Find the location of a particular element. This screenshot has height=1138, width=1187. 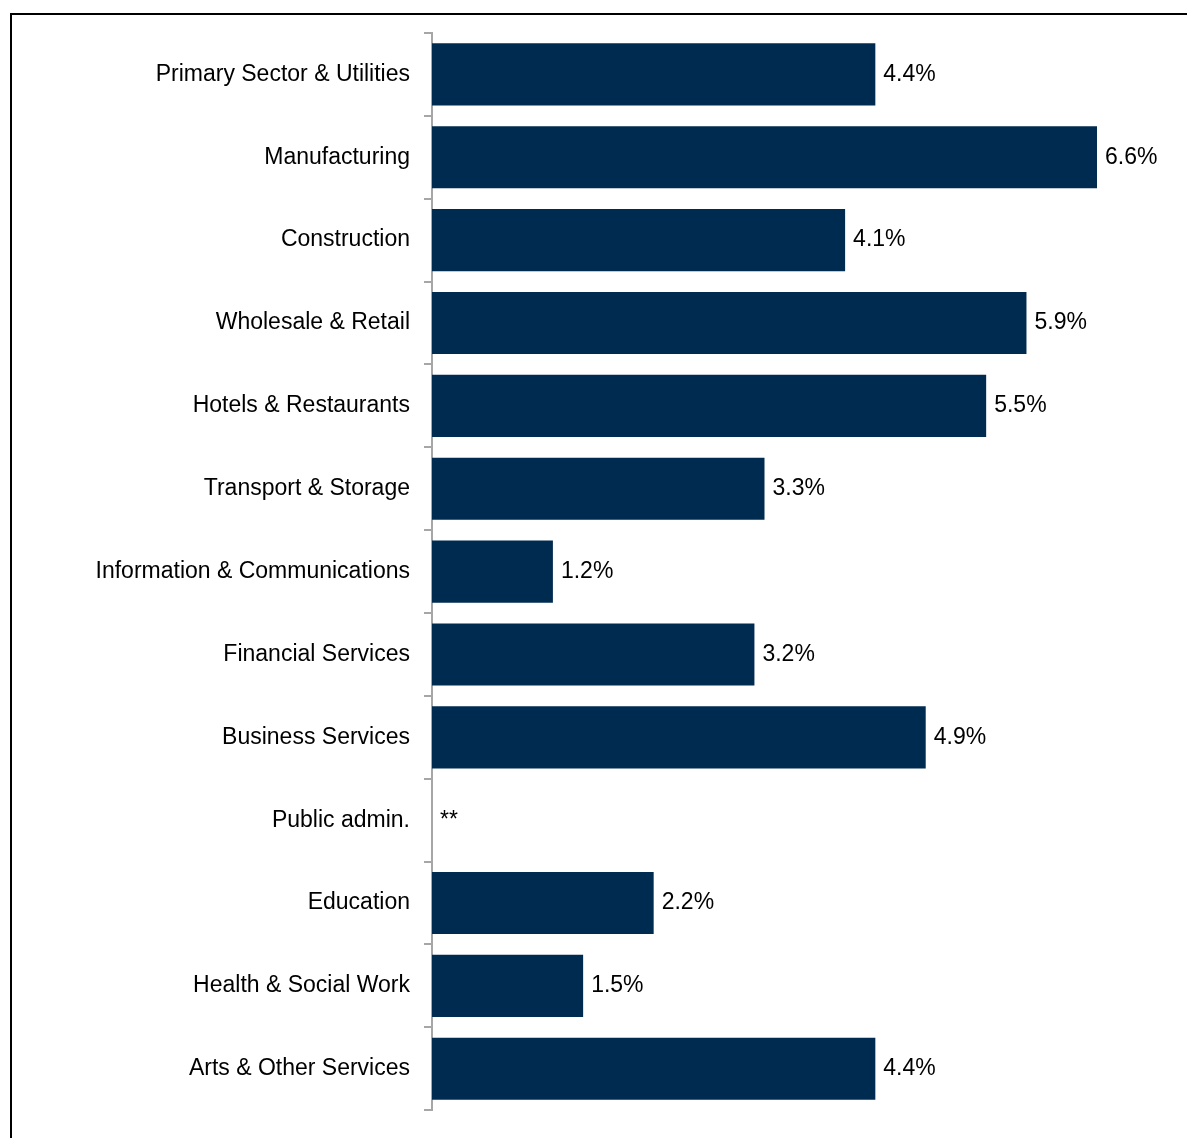

data-label: 2.2% is located at coordinates (688, 901).